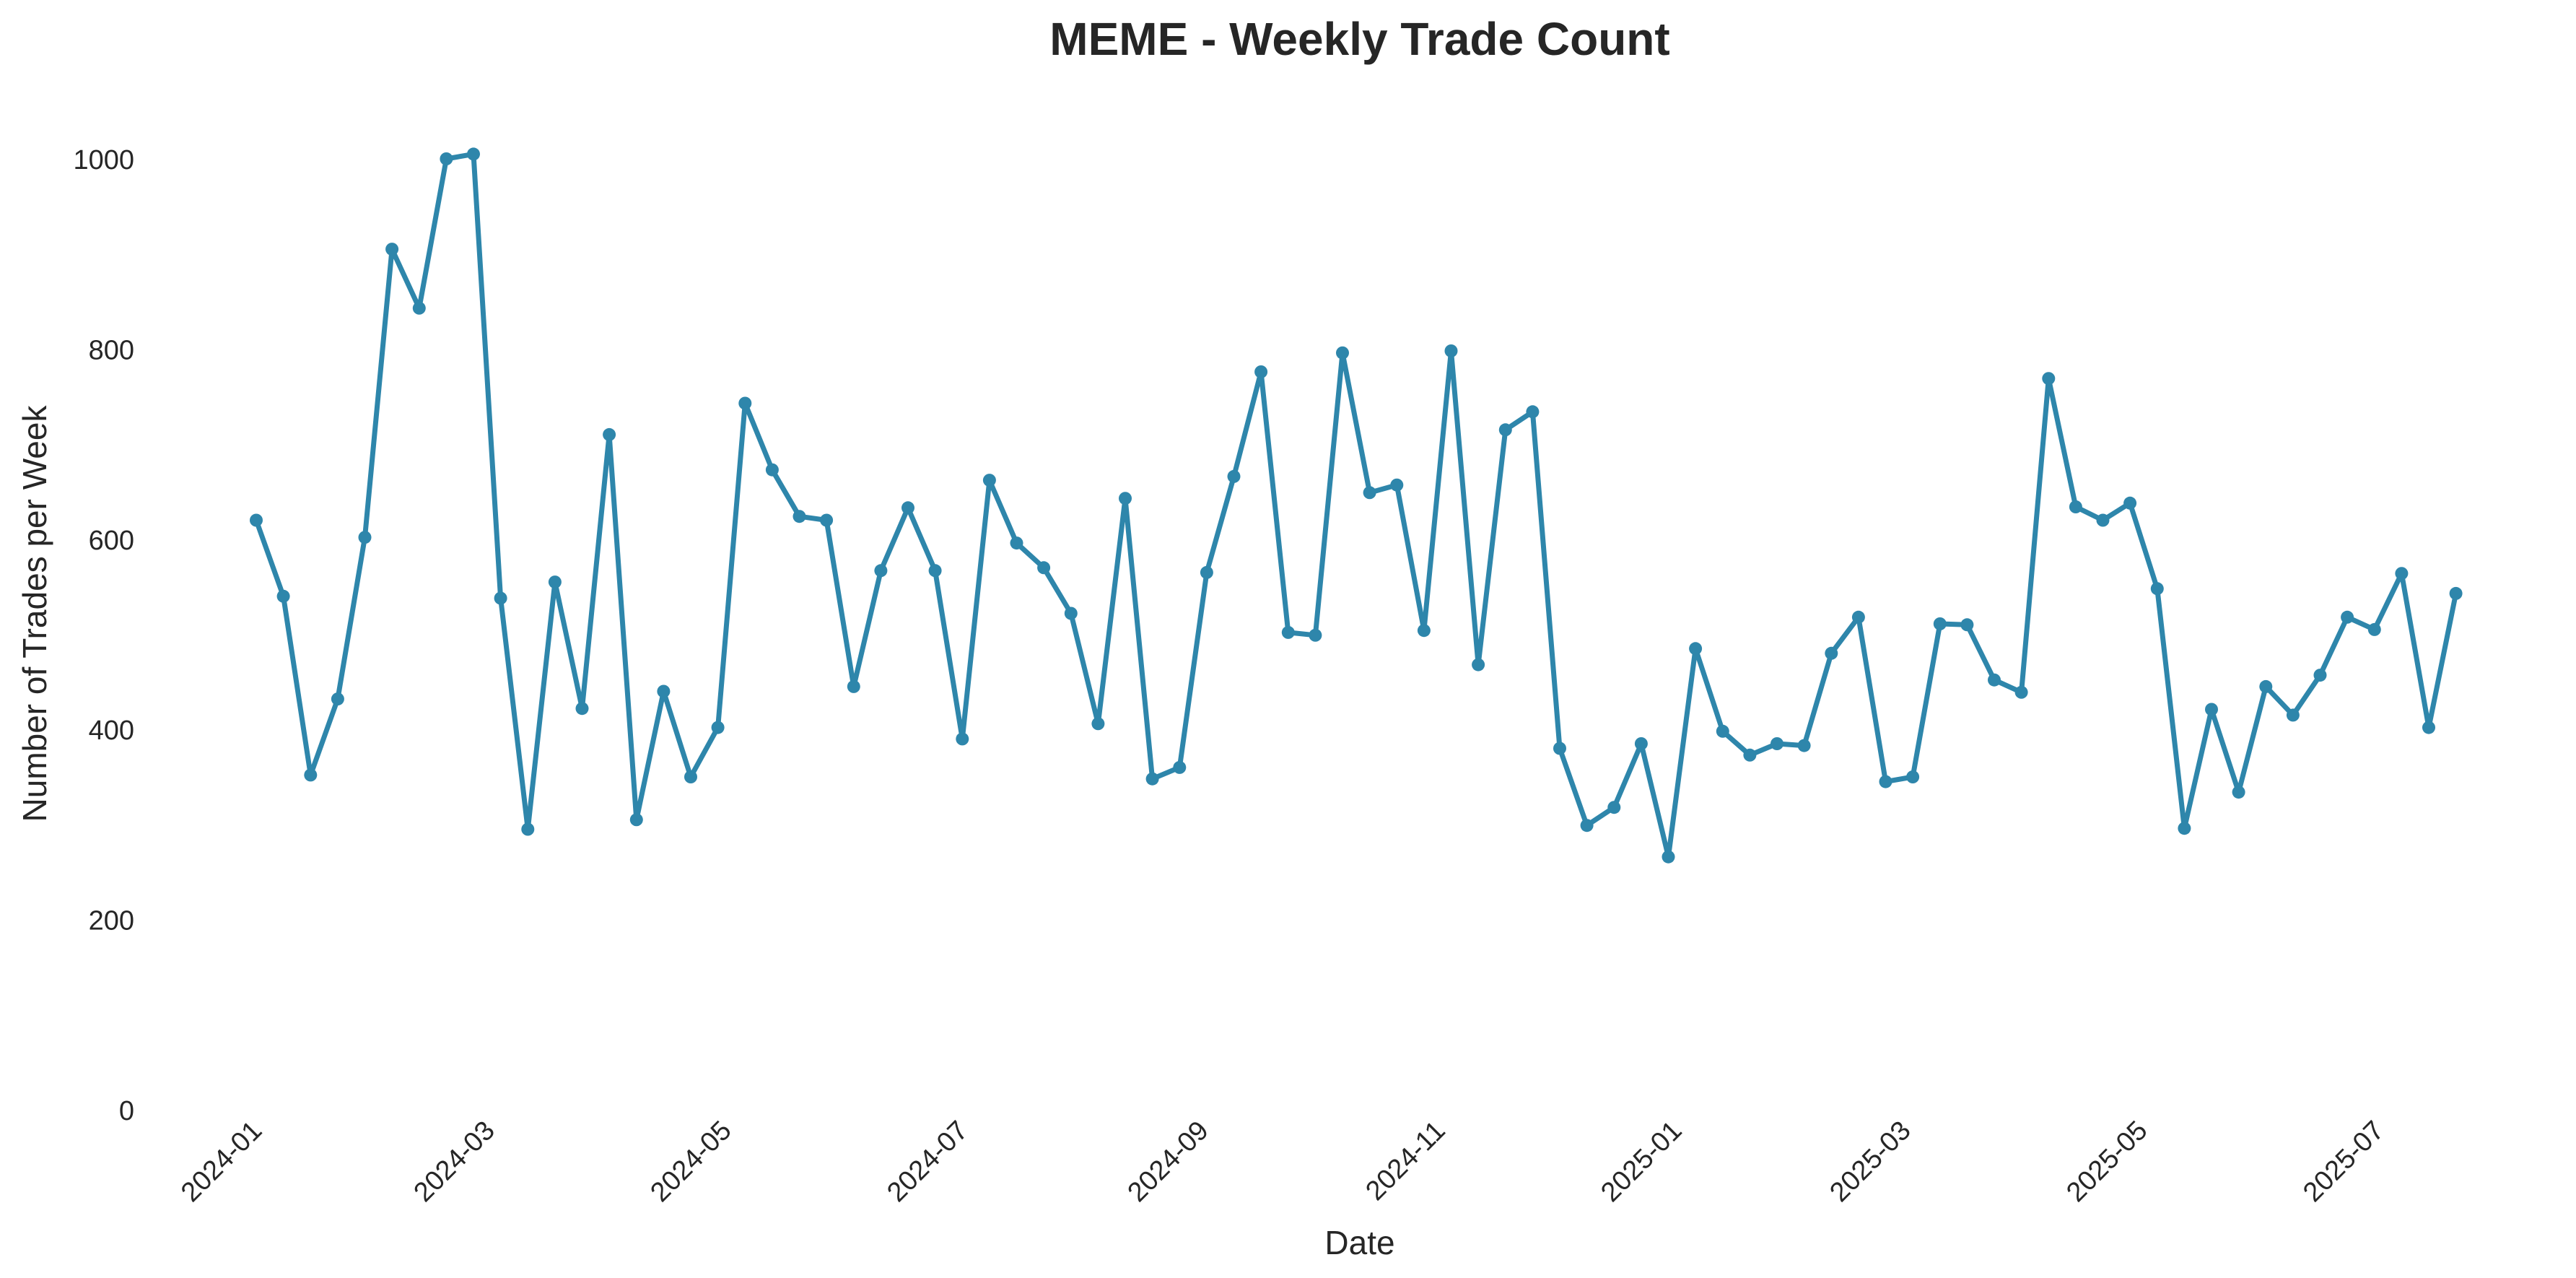  I want to click on x-tick-label: 2025-07, so click(2343, 1162).